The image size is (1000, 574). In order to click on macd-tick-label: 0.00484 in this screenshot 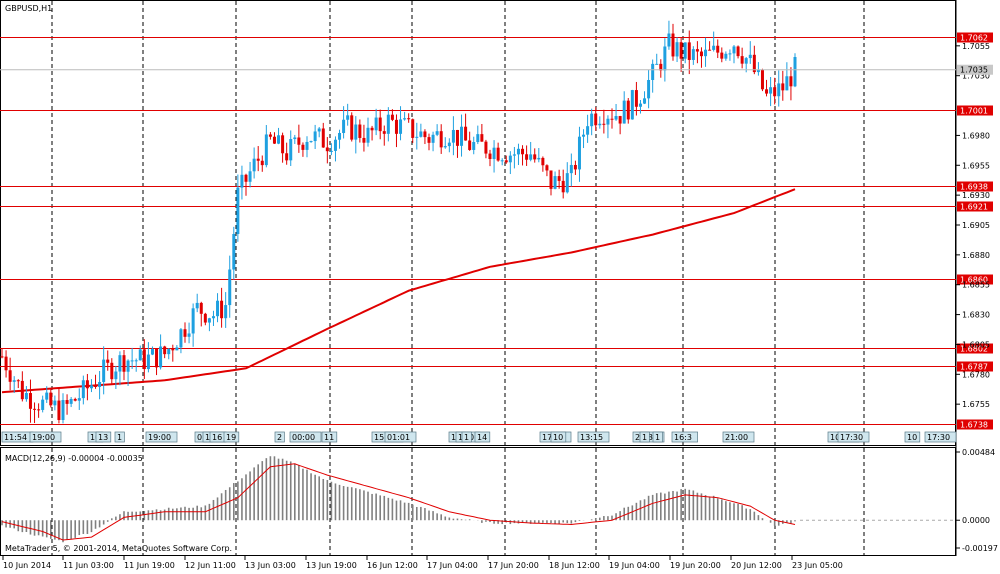, I will do `click(978, 452)`.